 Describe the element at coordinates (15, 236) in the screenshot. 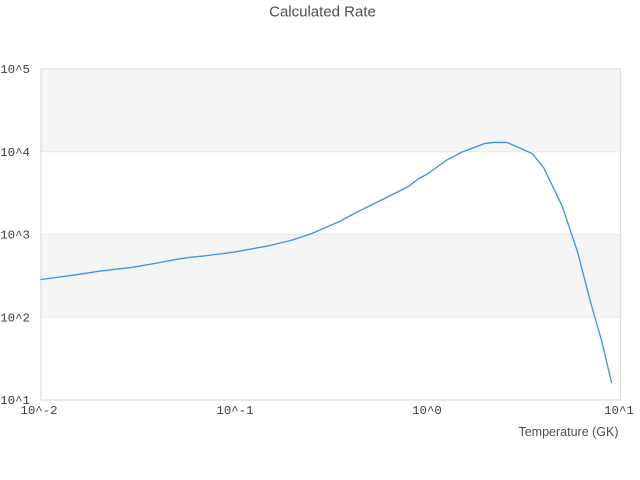

I see `svg-text: 10^3` at that location.